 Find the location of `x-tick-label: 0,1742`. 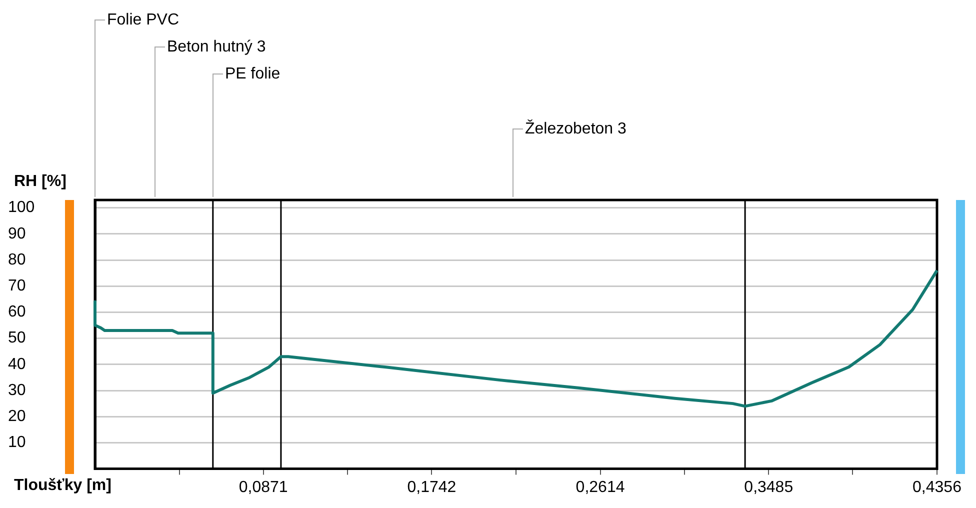

x-tick-label: 0,1742 is located at coordinates (431, 487).